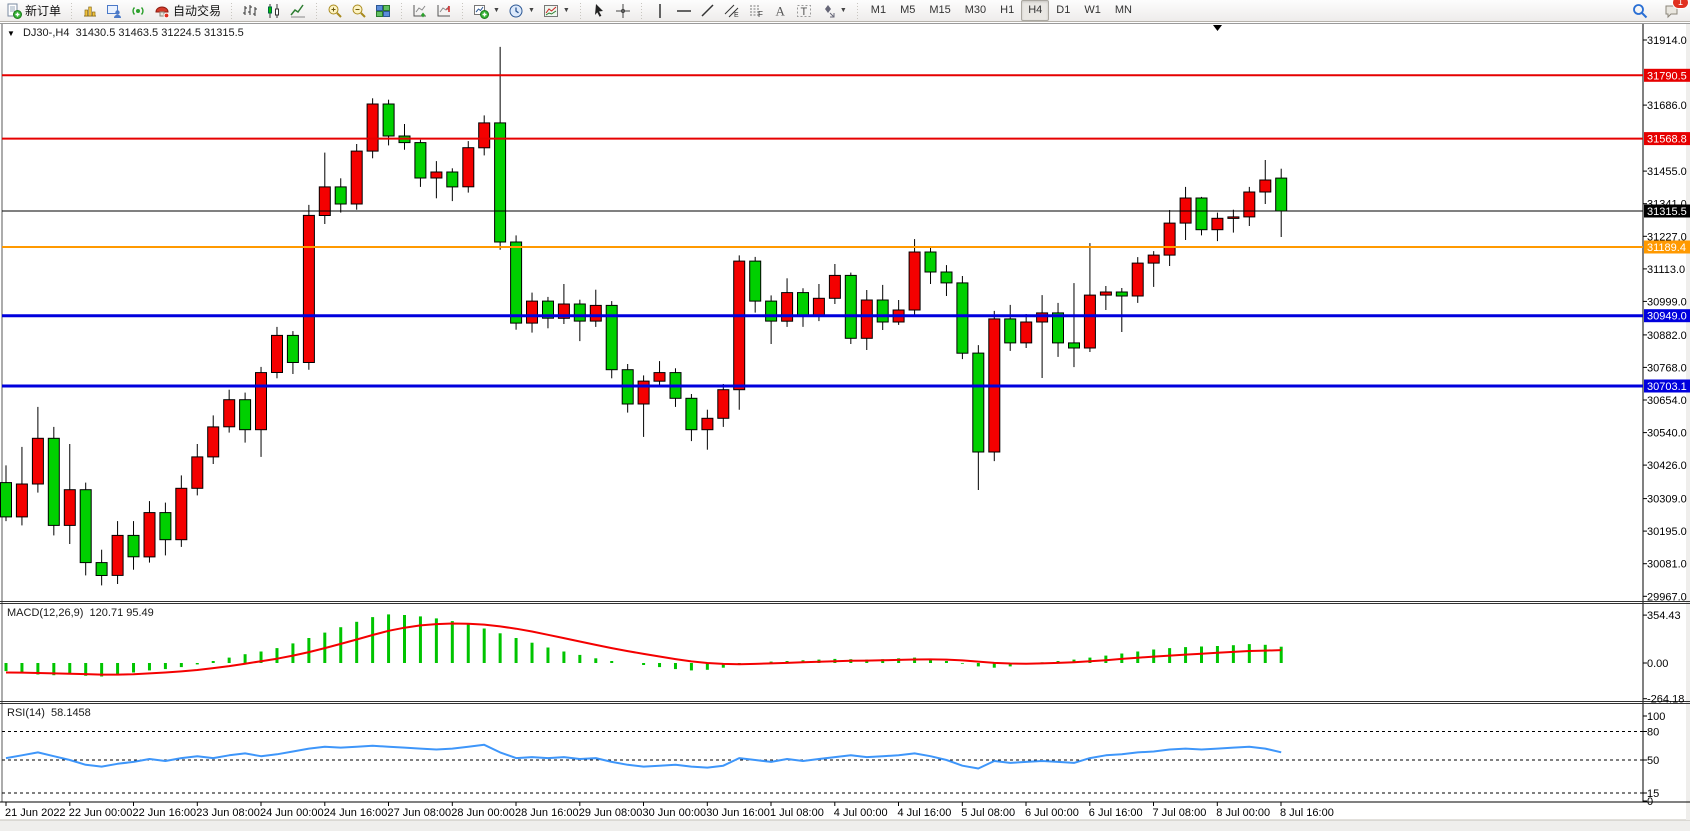 This screenshot has height=831, width=1690. What do you see at coordinates (228, 813) in the screenshot?
I see `svg-text: 23 Jun 08:00` at bounding box center [228, 813].